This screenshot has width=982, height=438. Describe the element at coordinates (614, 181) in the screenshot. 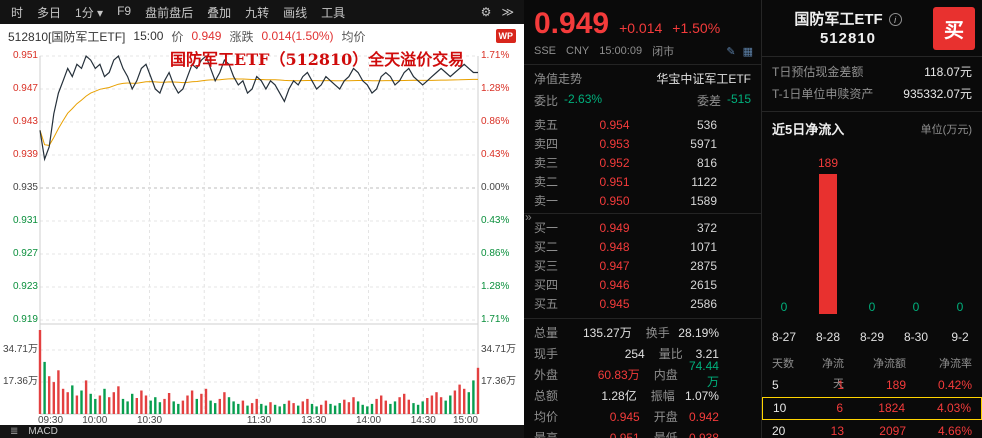

I see `level-price: 0.951` at that location.